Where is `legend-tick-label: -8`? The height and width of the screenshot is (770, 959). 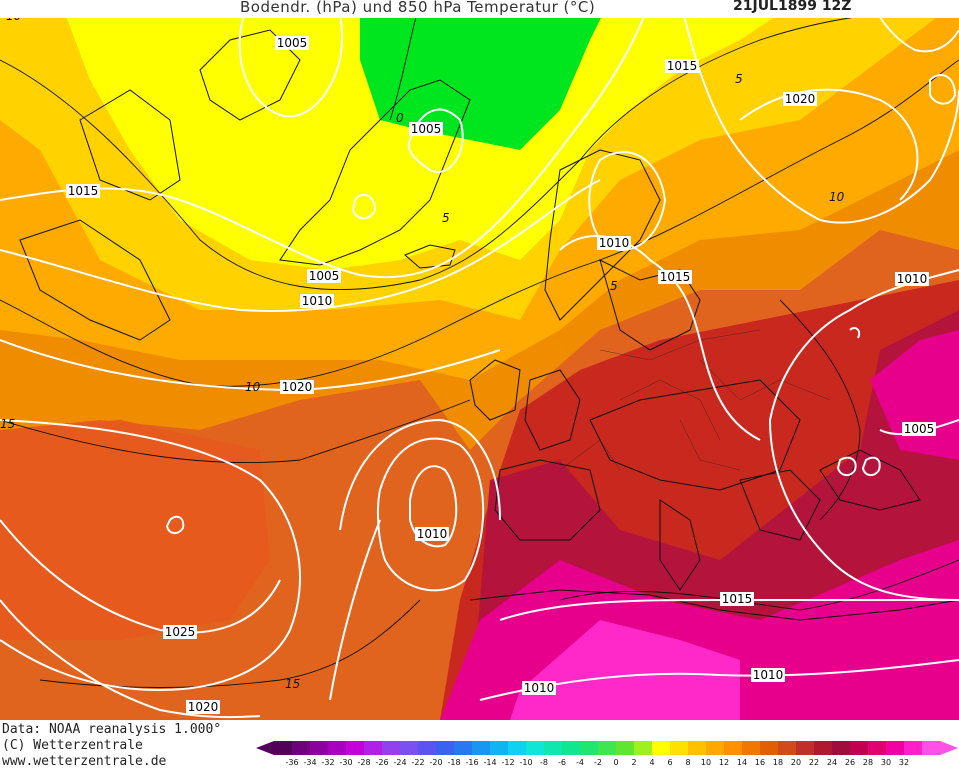
legend-tick-label: -8 is located at coordinates (544, 762).